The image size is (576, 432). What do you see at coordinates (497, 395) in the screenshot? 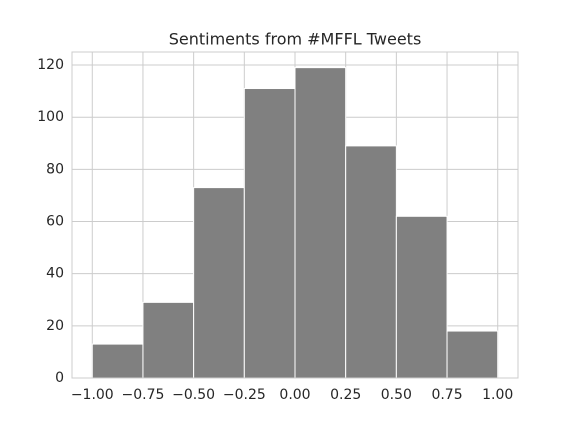
I see `x-tick-label: 1.00` at bounding box center [497, 395].